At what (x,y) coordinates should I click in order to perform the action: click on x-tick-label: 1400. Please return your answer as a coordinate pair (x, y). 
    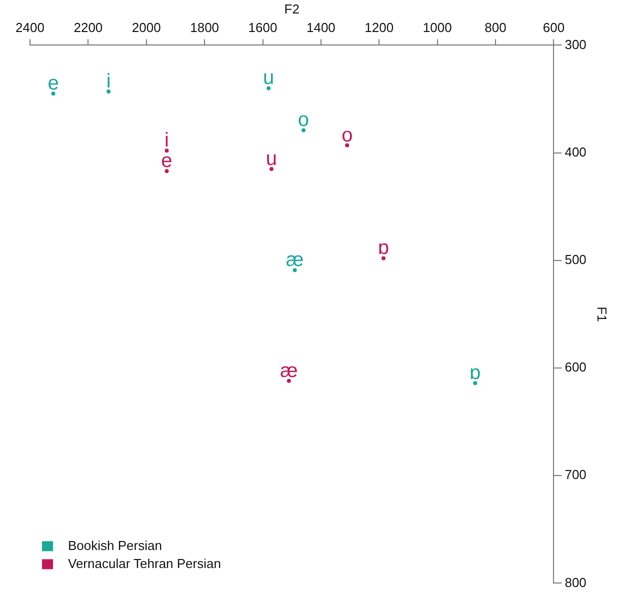
    Looking at the image, I should click on (321, 27).